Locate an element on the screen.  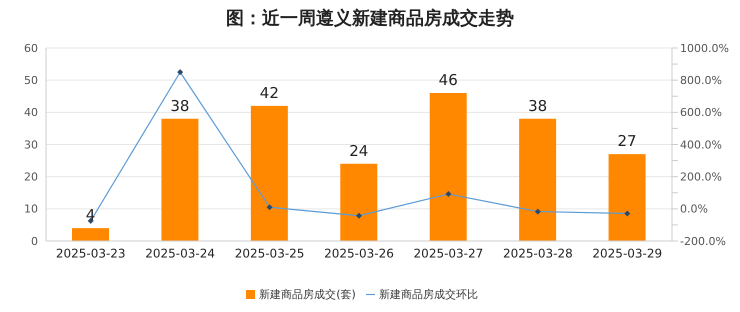
x-tick-label: 2025-03-26 is located at coordinates (359, 253).